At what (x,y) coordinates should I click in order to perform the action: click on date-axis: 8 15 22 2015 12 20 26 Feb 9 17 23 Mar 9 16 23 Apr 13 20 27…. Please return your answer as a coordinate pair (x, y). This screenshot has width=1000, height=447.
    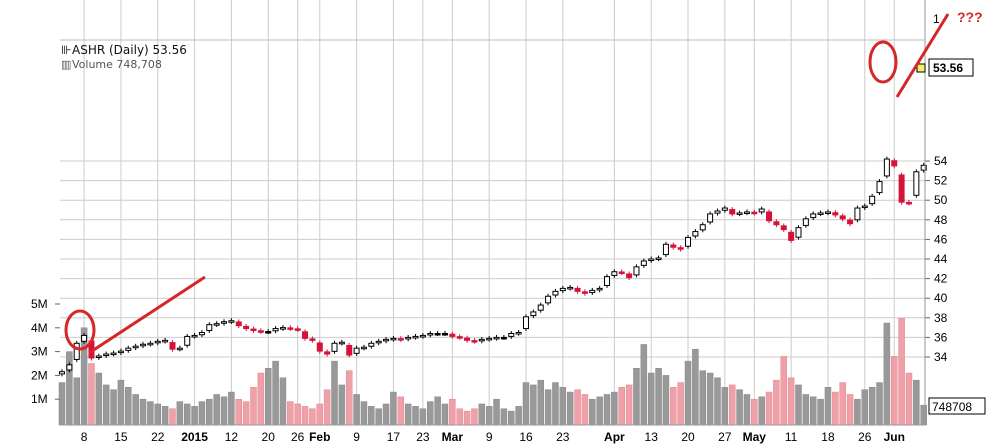
    Looking at the image, I should click on (493, 437).